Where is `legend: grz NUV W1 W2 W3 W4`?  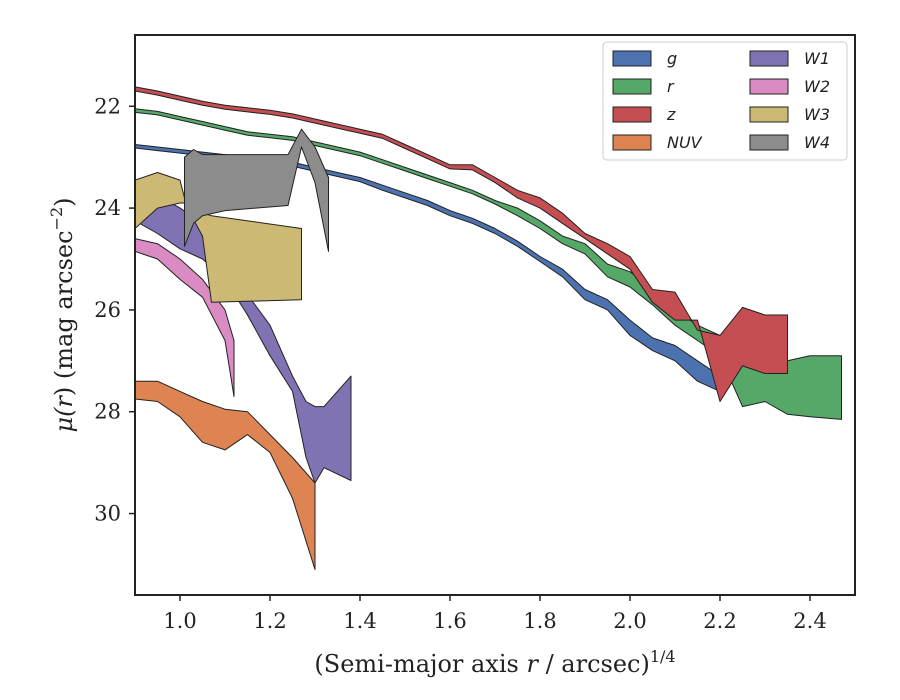 legend: grz NUV W1 W2 W3 W4 is located at coordinates (725, 101).